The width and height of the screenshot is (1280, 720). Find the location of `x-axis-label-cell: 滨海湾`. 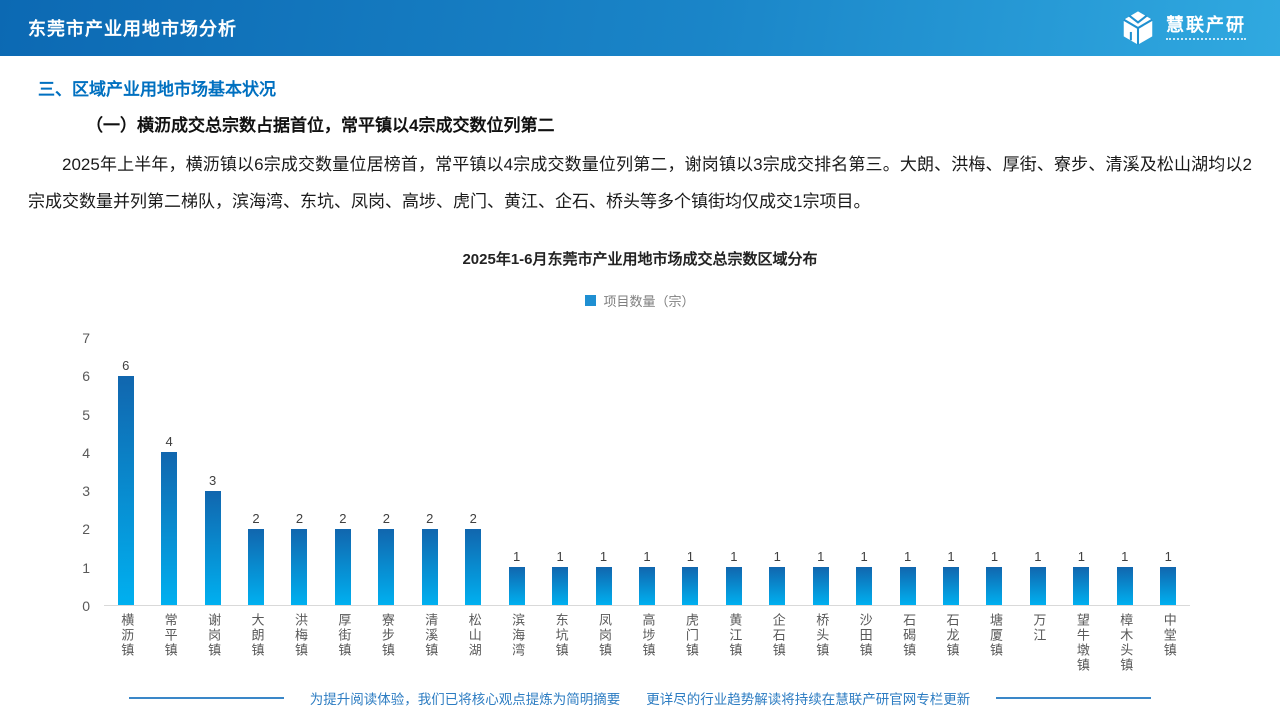

x-axis-label-cell: 滨海湾 is located at coordinates (516, 643).